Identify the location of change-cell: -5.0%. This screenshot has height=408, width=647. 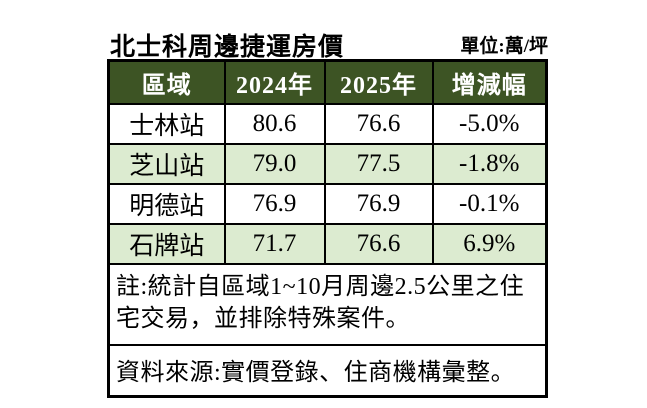
(489, 124).